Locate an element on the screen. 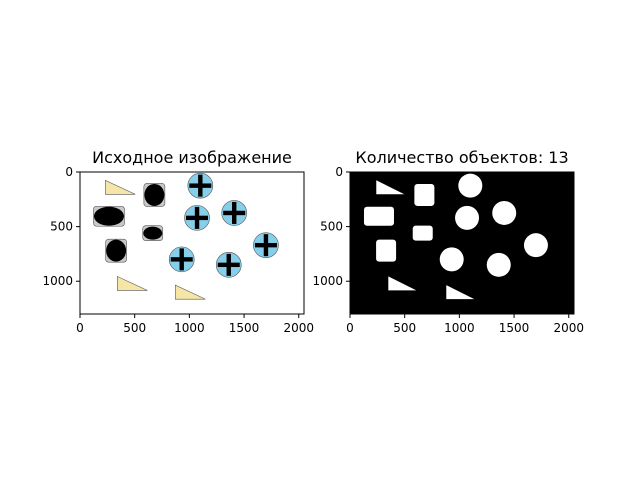 This screenshot has height=480, width=640. right-shapes is located at coordinates (455, 236).